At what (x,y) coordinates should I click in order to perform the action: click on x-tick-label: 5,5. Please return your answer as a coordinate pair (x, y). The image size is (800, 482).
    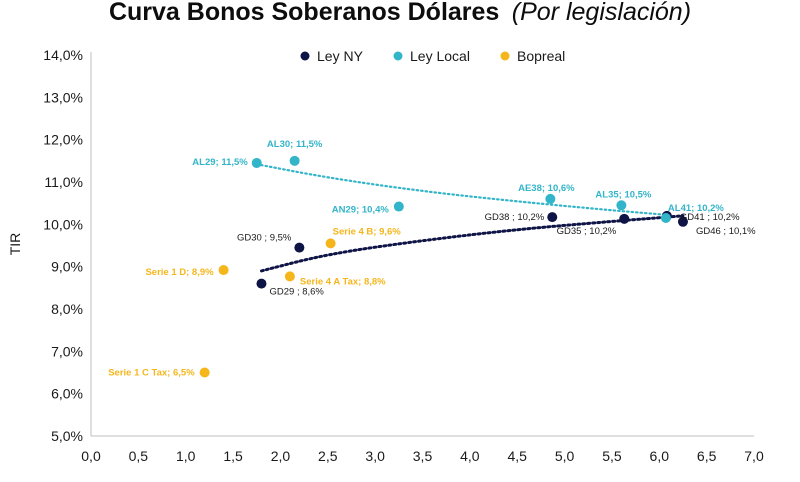
    Looking at the image, I should click on (612, 456).